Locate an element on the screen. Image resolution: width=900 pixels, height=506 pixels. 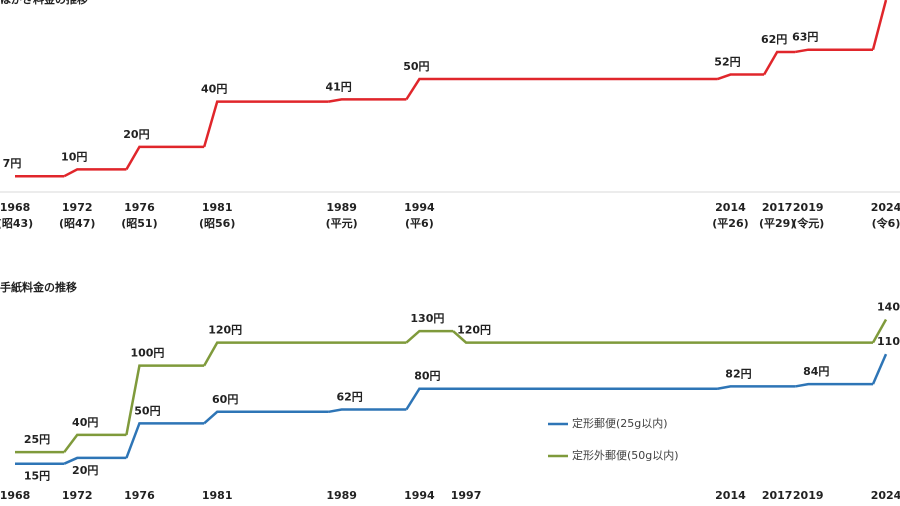
data-label: 110円 is located at coordinates (888, 341).